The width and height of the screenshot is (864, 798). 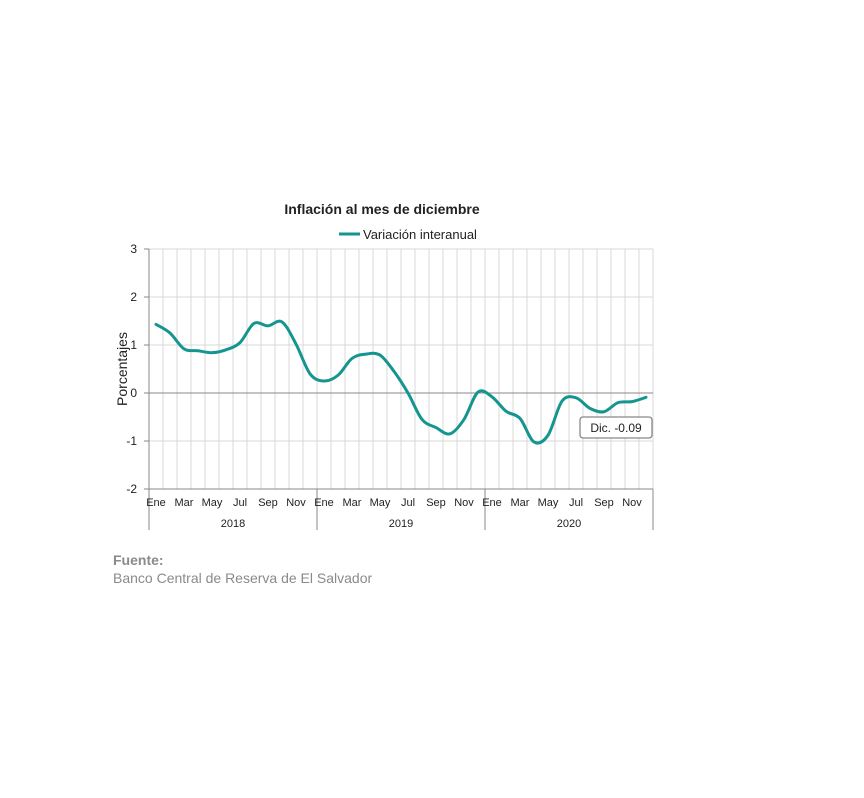 I want to click on callout-box, so click(x=616, y=427).